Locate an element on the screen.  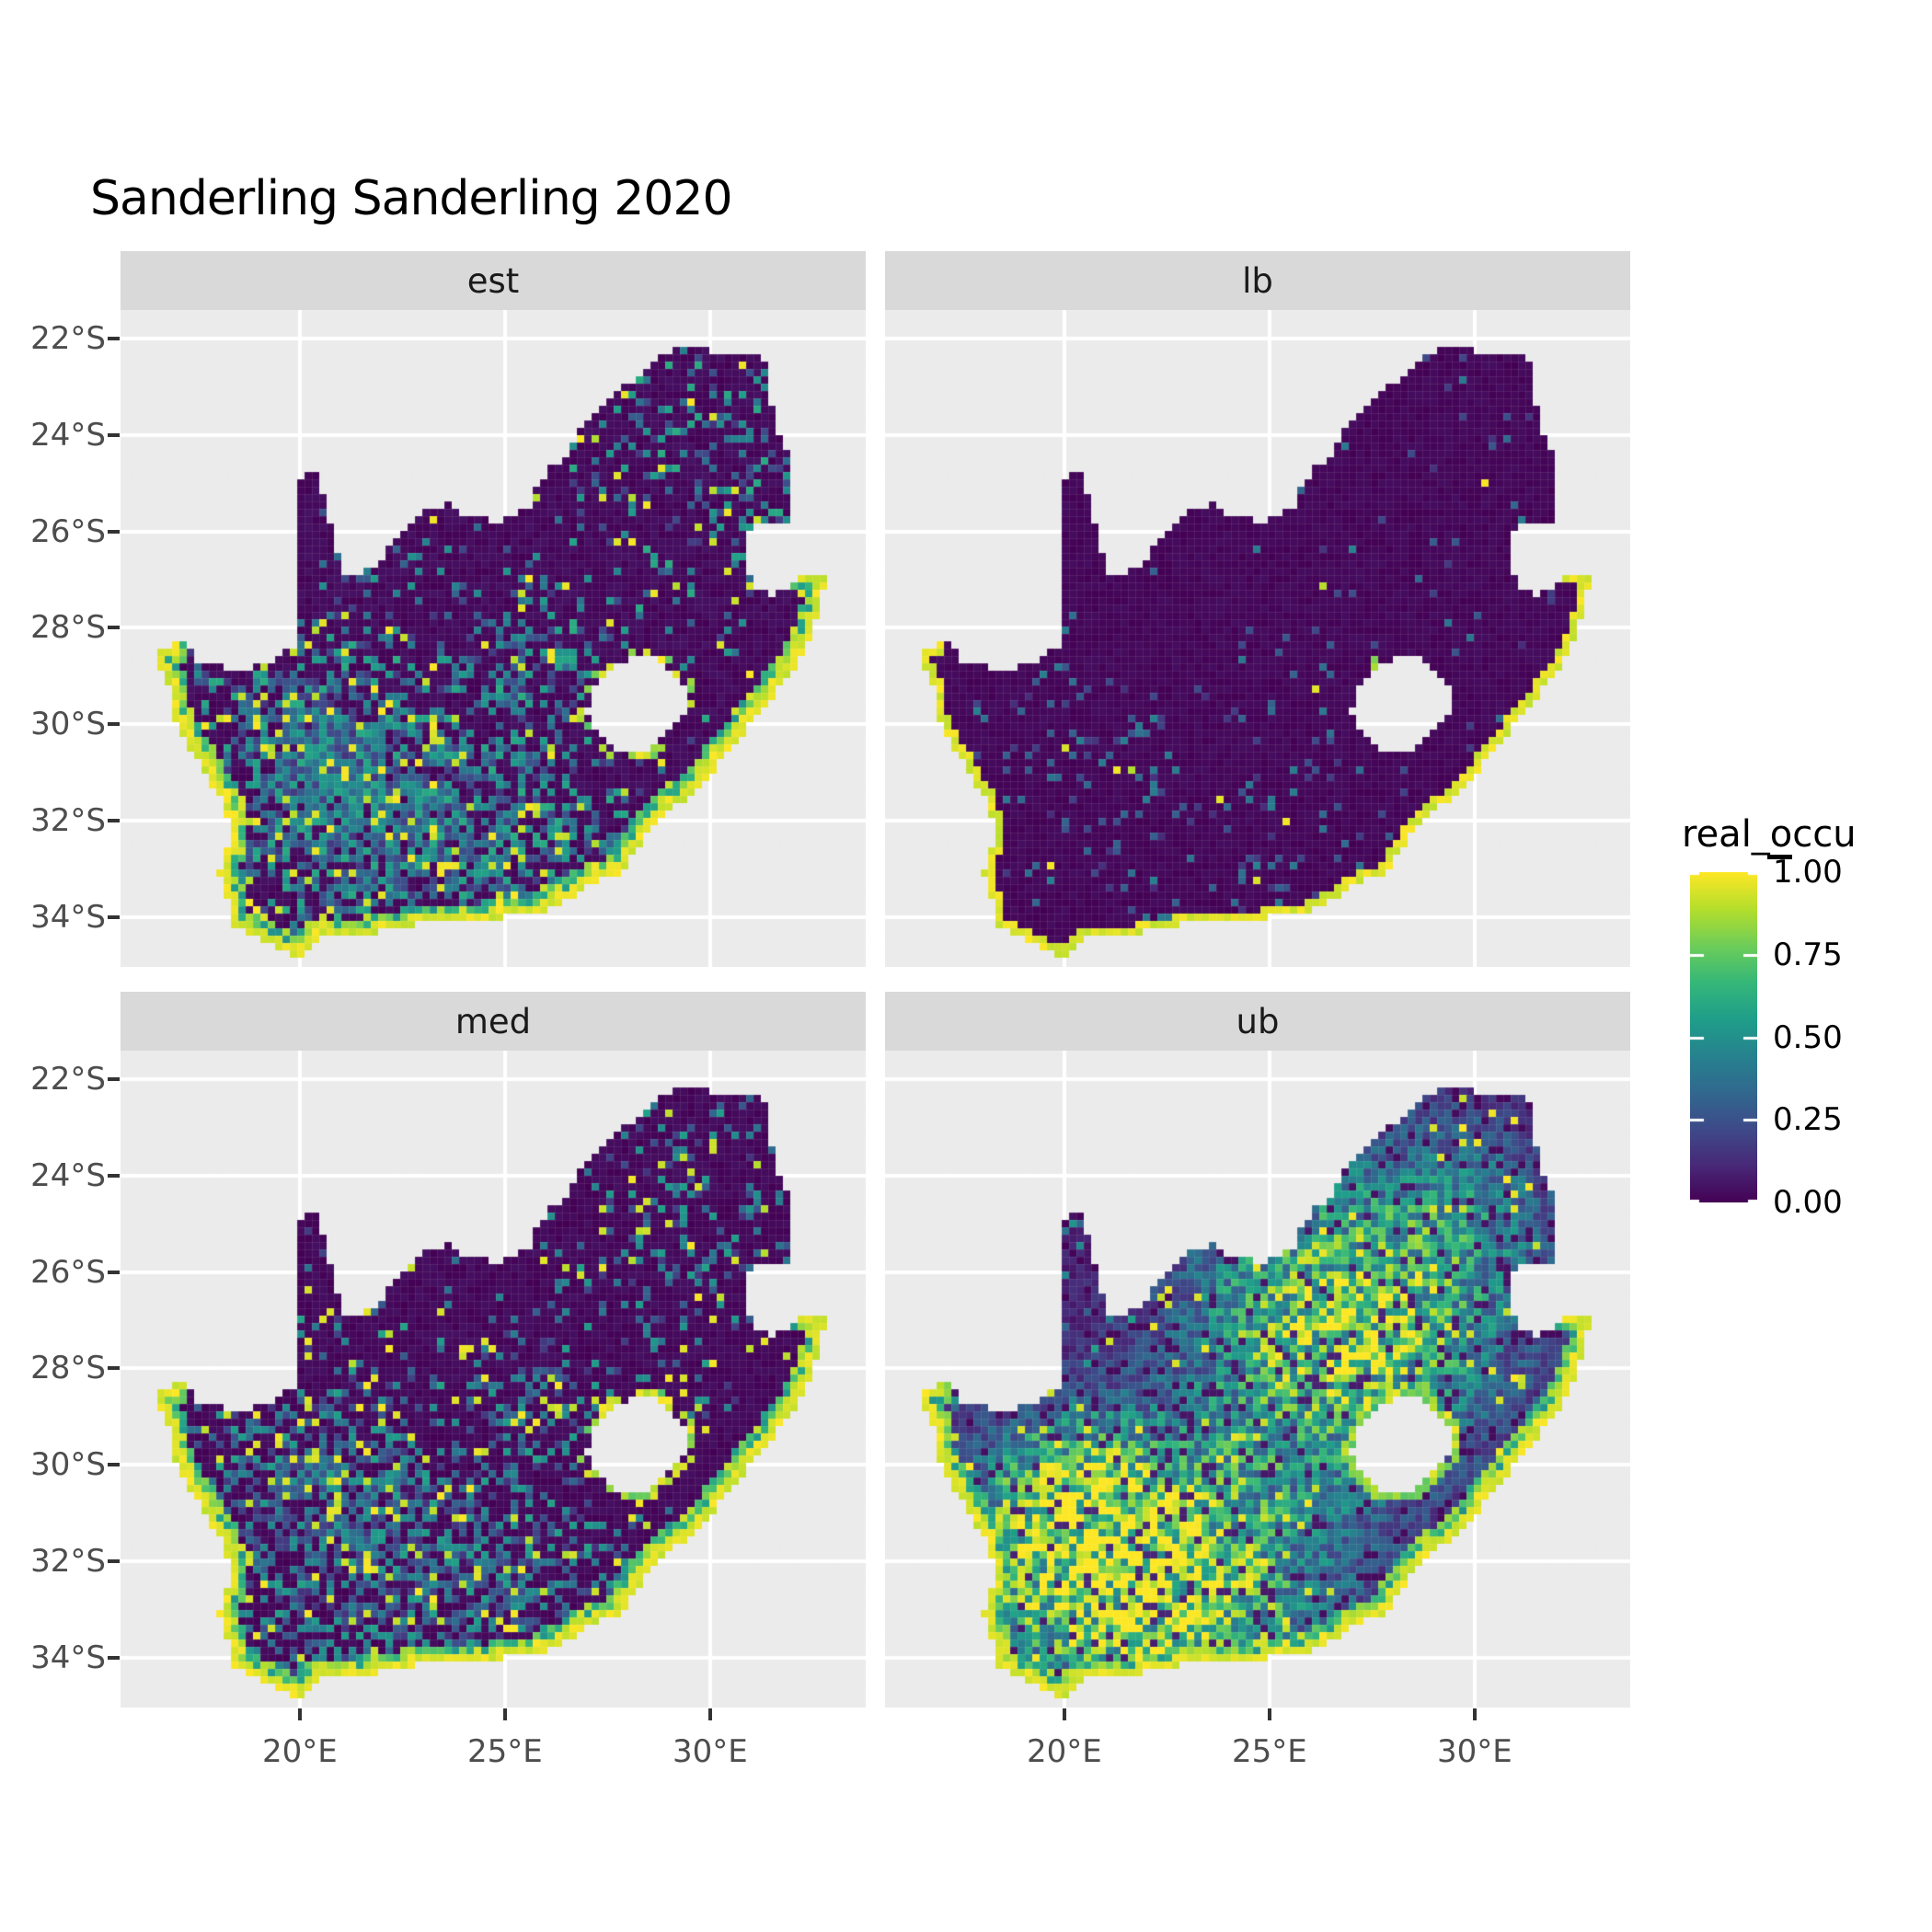
facet-strip-label: est is located at coordinates (493, 280).